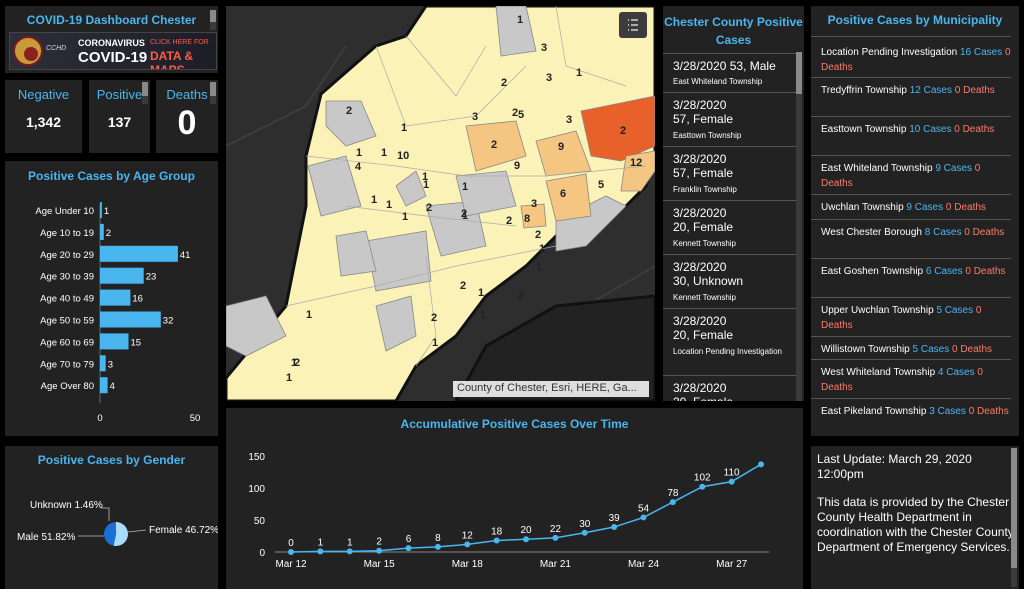 The width and height of the screenshot is (1024, 589). I want to click on municipality-cases: 3 Cases, so click(949, 411).